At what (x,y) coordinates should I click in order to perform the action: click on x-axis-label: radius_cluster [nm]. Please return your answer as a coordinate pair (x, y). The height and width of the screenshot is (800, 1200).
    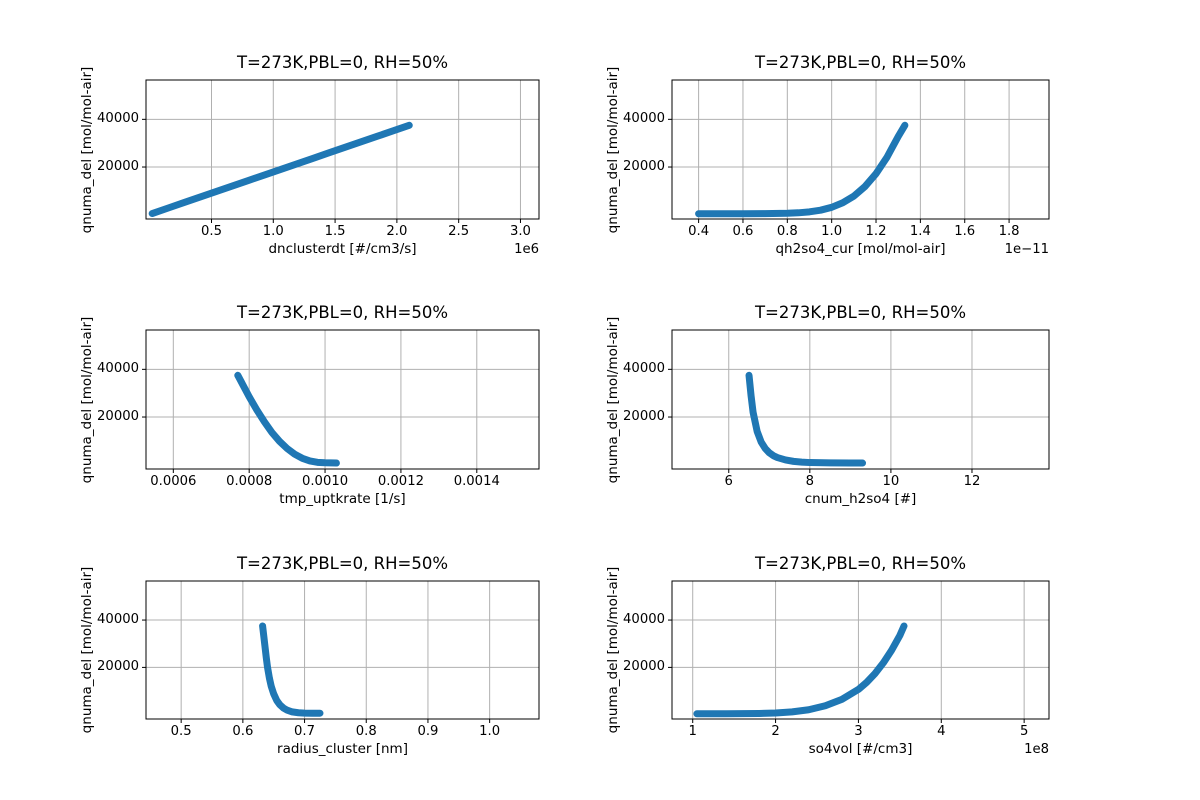
    Looking at the image, I should click on (342, 749).